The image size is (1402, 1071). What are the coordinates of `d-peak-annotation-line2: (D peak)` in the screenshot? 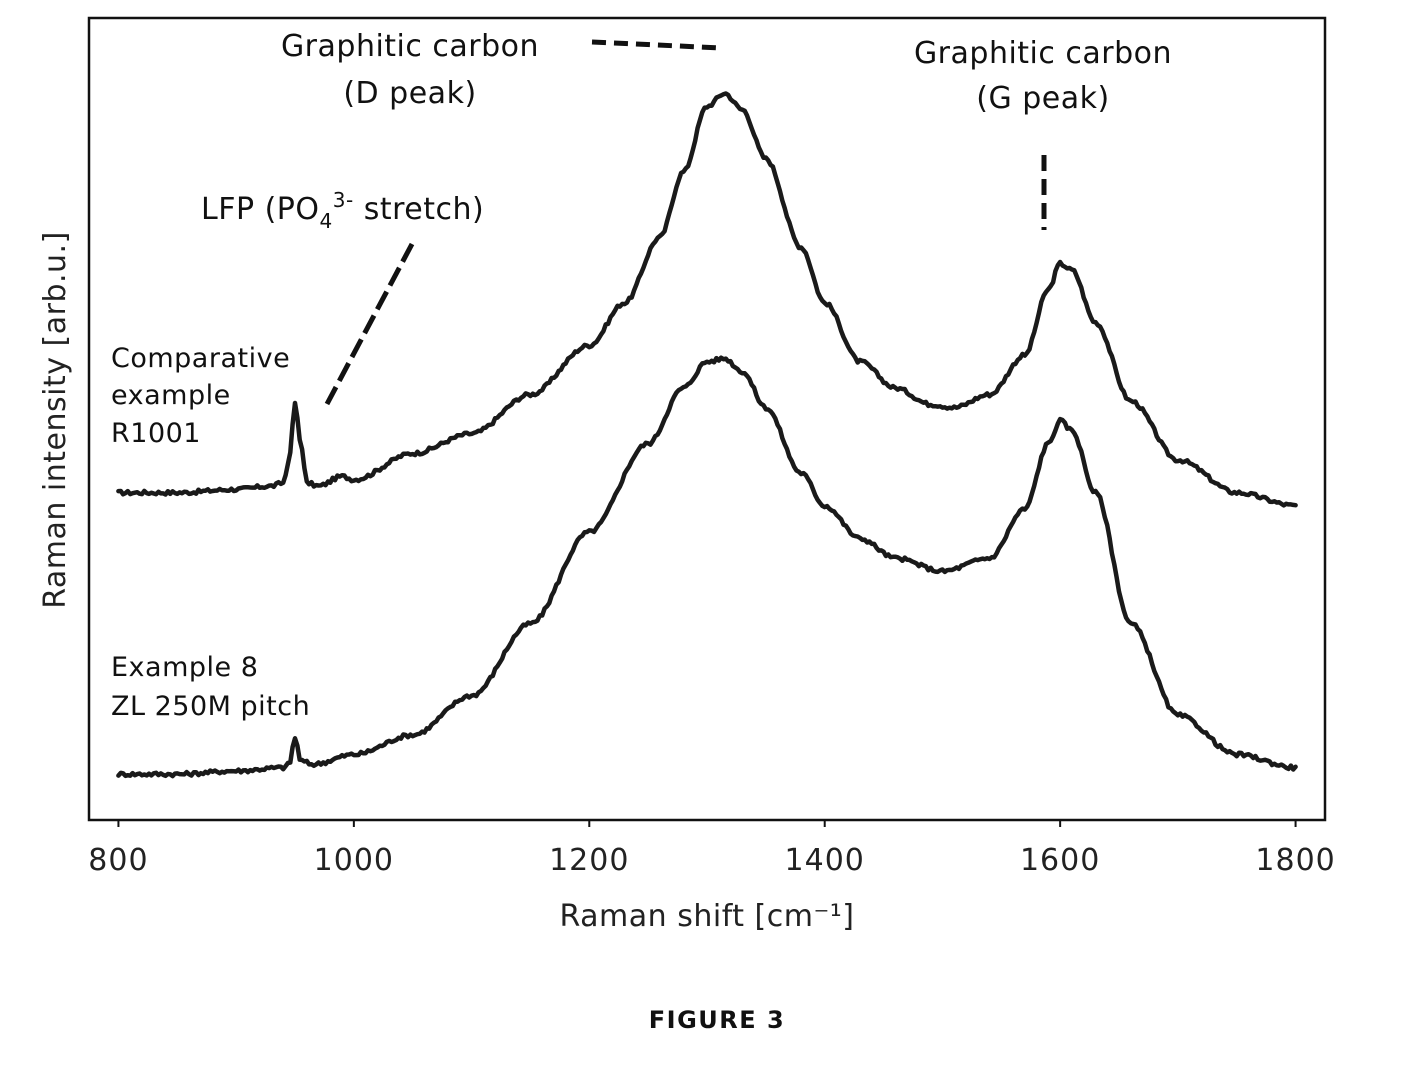 It's located at (409, 93).